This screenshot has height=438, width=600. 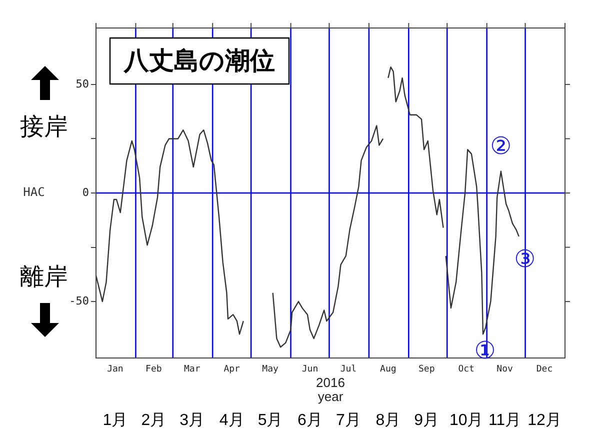 What do you see at coordinates (544, 369) in the screenshot?
I see `x-tick-label: Dec` at bounding box center [544, 369].